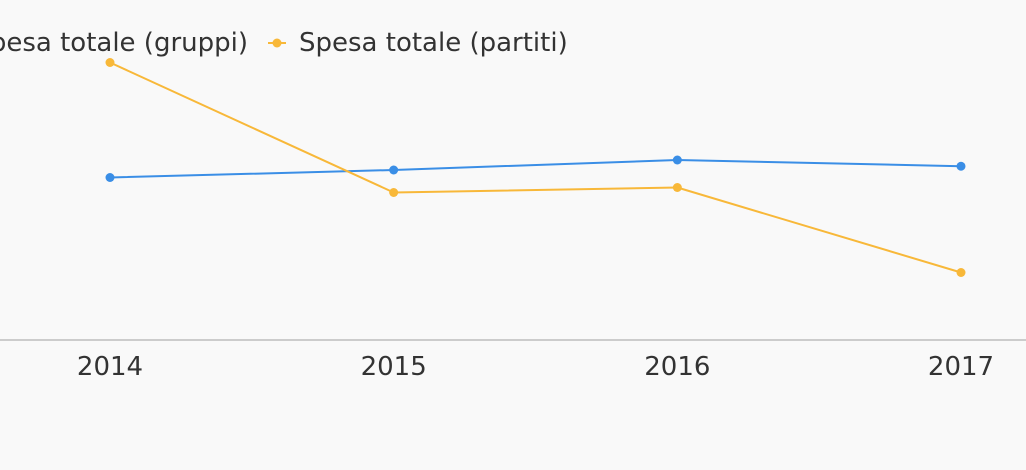  What do you see at coordinates (961, 166) in the screenshot?
I see `series-1-point-2017` at bounding box center [961, 166].